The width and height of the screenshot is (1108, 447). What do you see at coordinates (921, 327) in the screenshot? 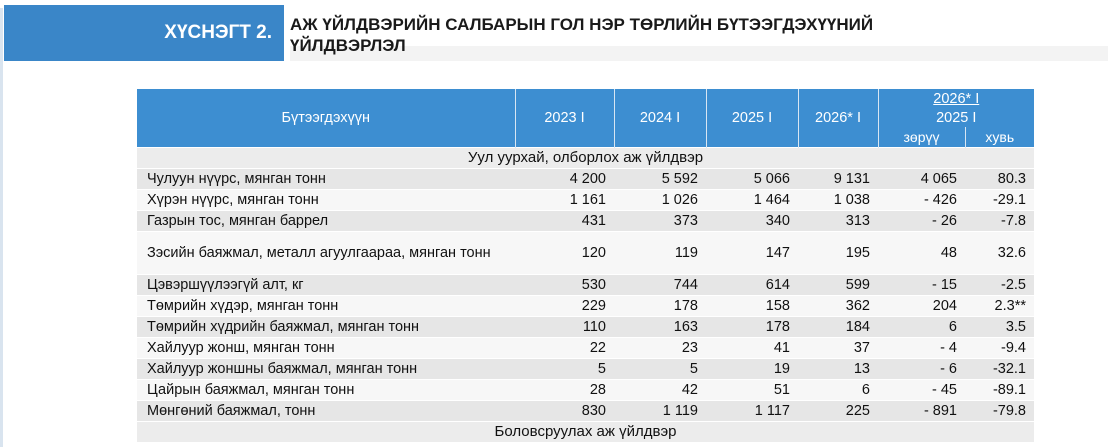
I see `cell-diff: 6` at bounding box center [921, 327].